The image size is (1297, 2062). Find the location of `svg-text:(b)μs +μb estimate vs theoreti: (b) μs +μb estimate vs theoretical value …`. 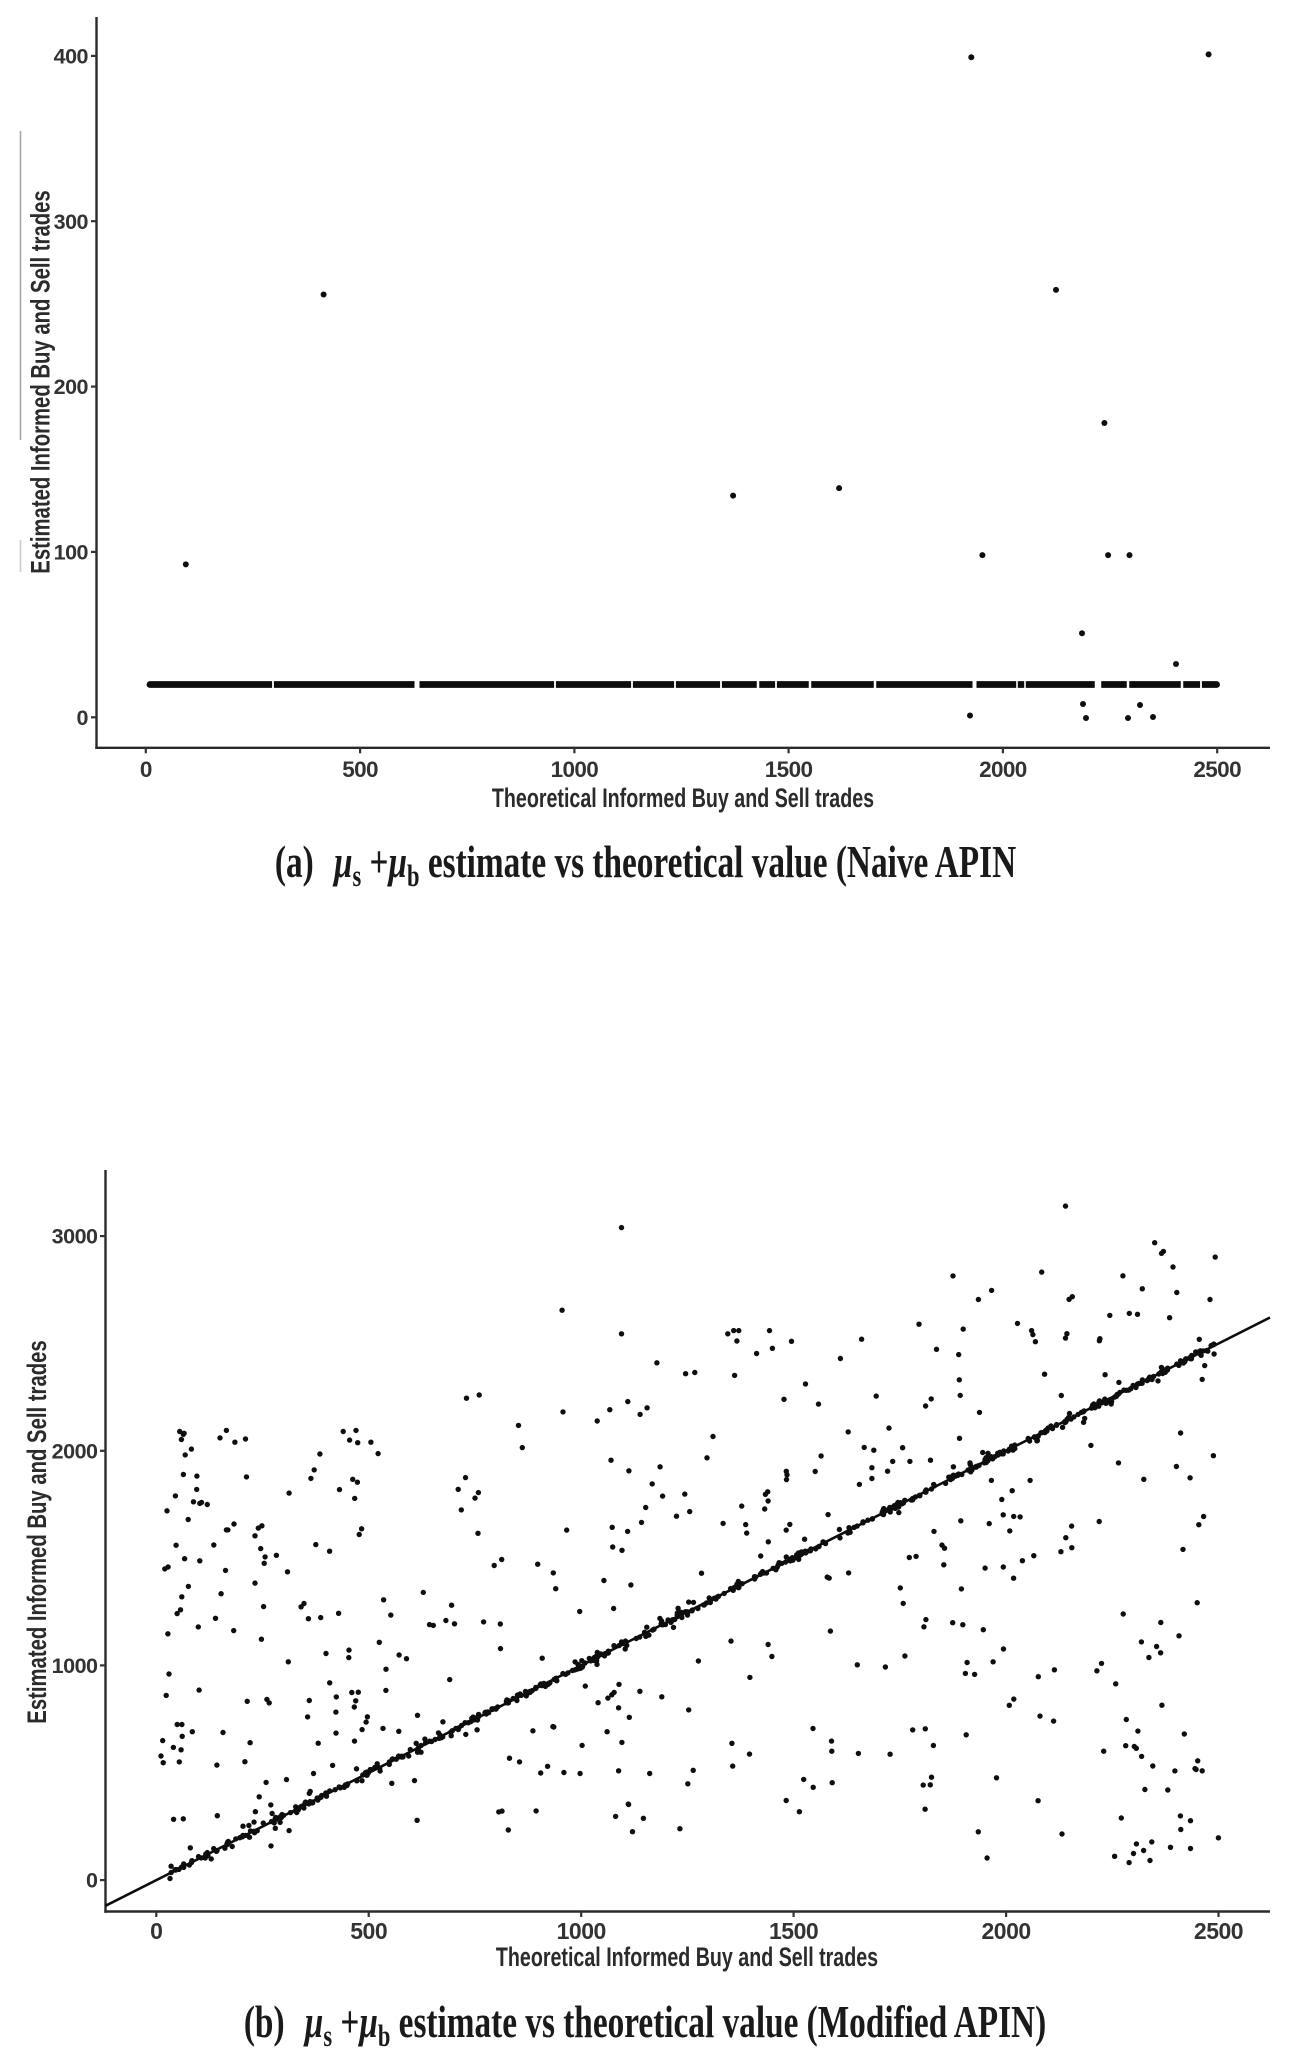

svg-text:(b)μs +μb estimate vs theoreti: (b) μs +μb estimate vs theoretical value … is located at coordinates (645, 2024).